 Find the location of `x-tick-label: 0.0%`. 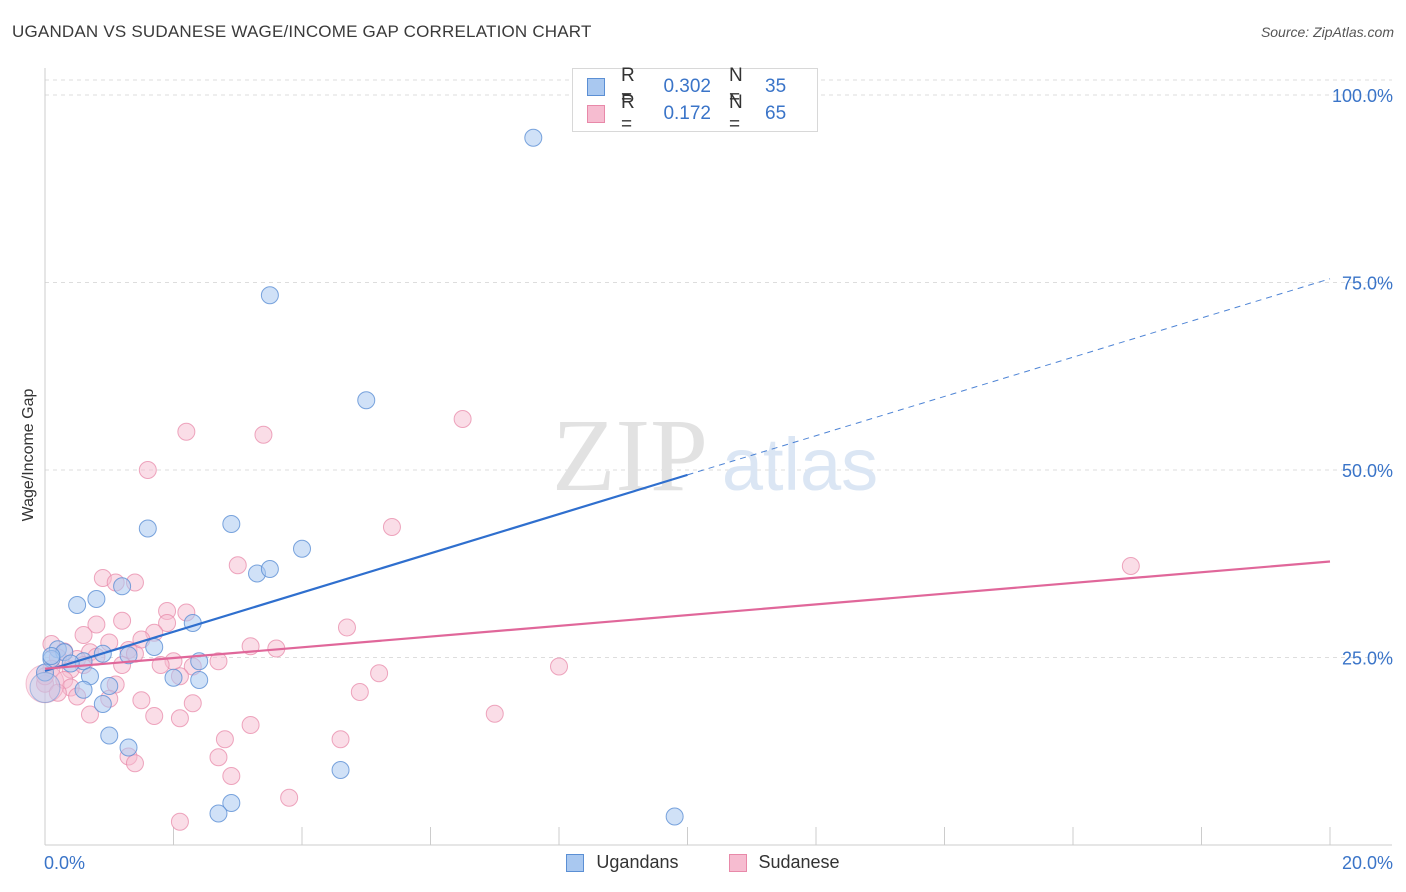

x-tick-label: 0.0% is located at coordinates (64, 863).